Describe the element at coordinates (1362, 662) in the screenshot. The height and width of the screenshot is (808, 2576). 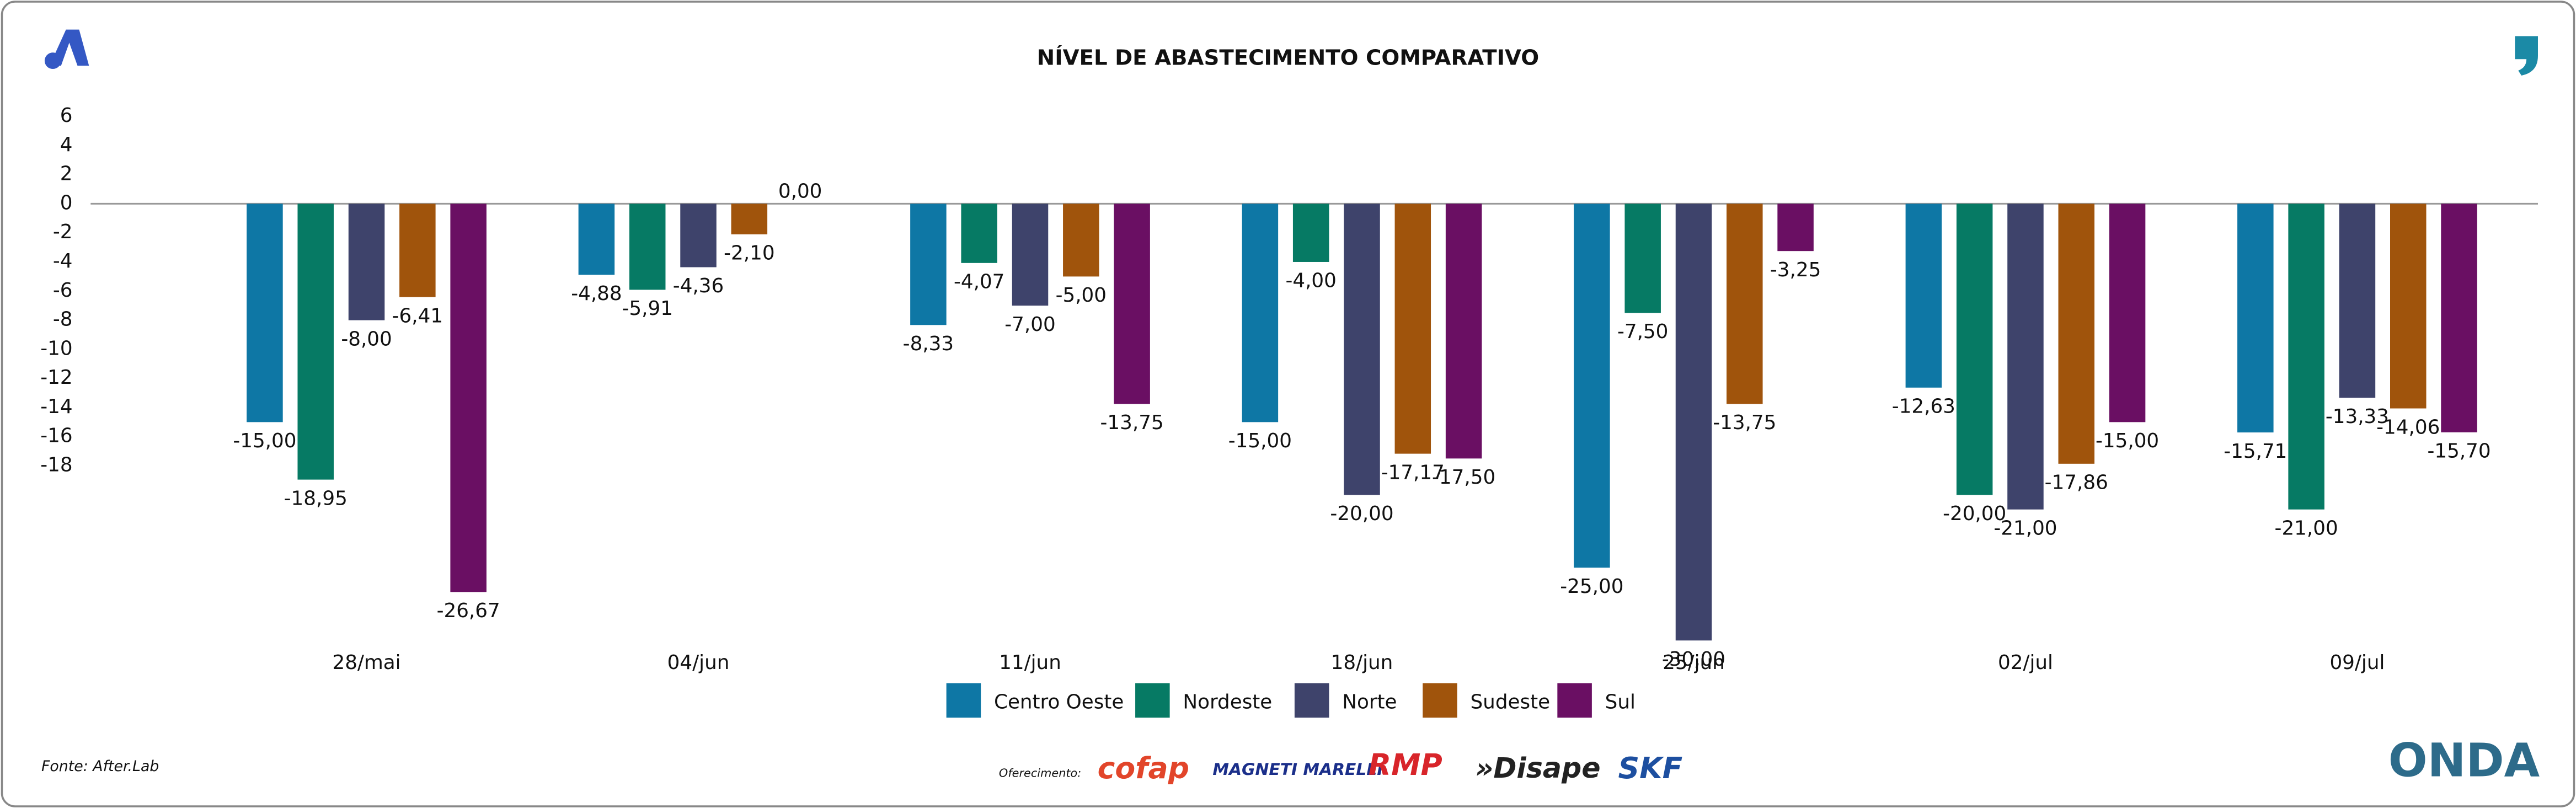
I see `x-tick-label: 18/jun` at that location.